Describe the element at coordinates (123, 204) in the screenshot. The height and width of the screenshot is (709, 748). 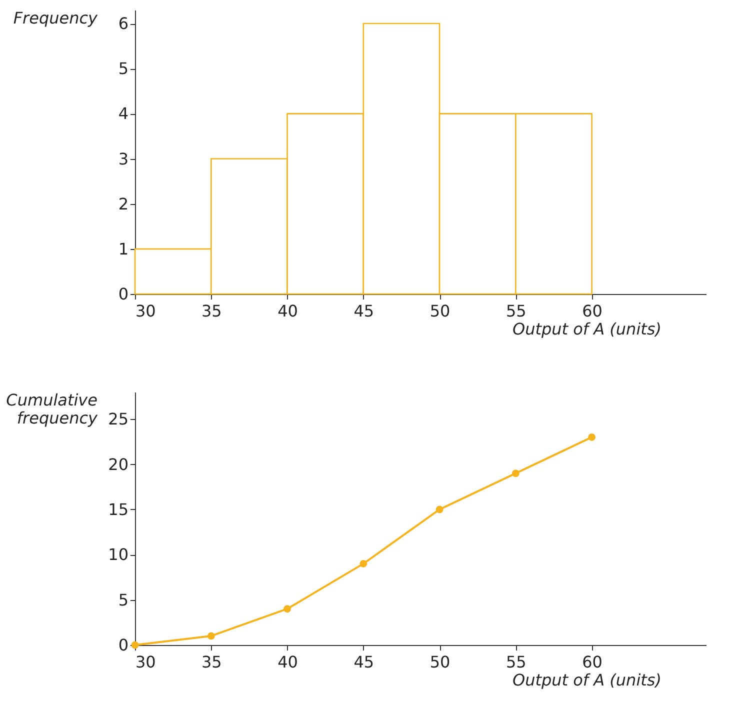
I see `y-tick-label: 2` at that location.